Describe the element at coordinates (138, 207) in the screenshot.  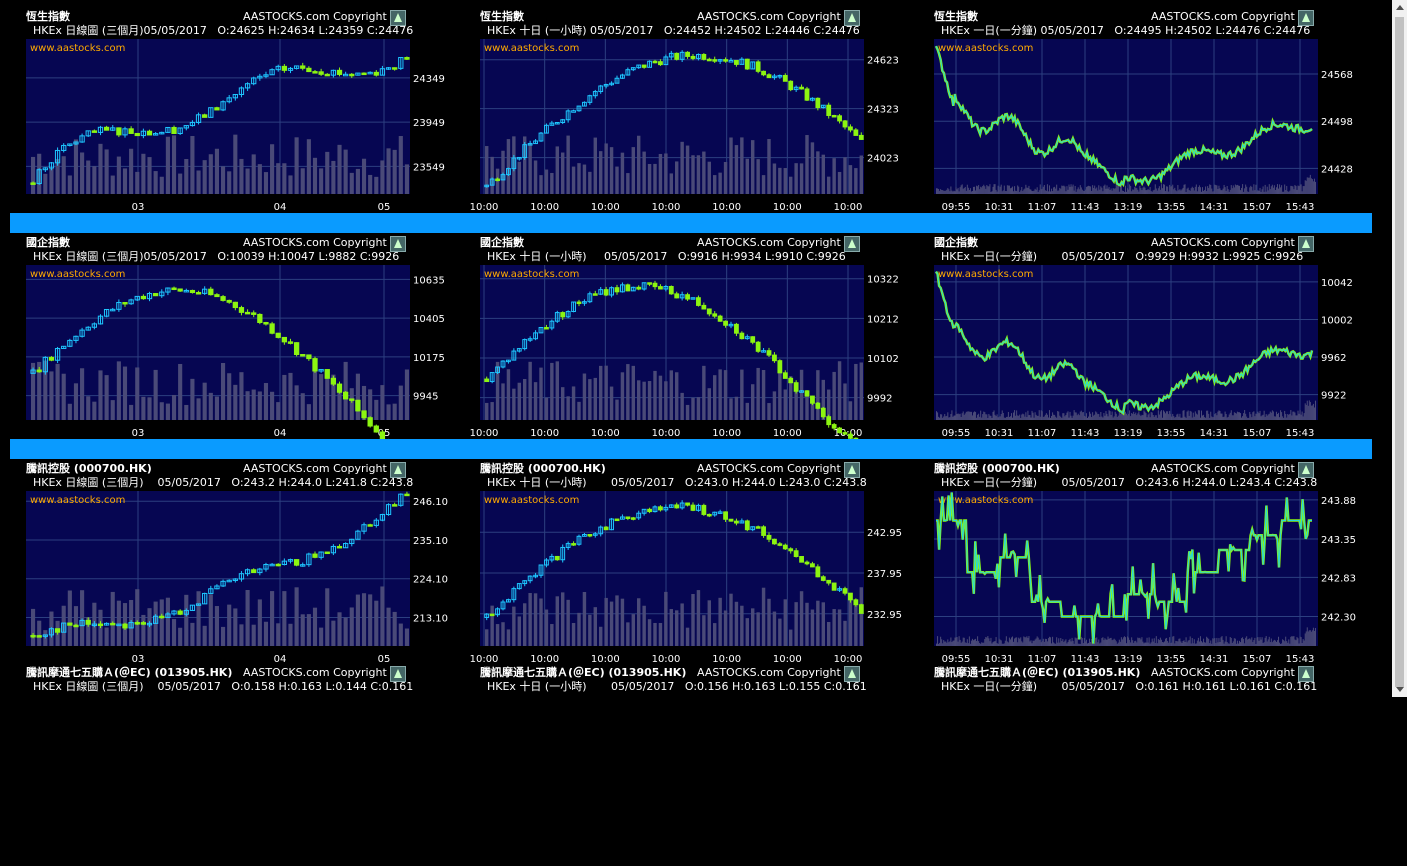
I see `x-tick-label: 03` at that location.